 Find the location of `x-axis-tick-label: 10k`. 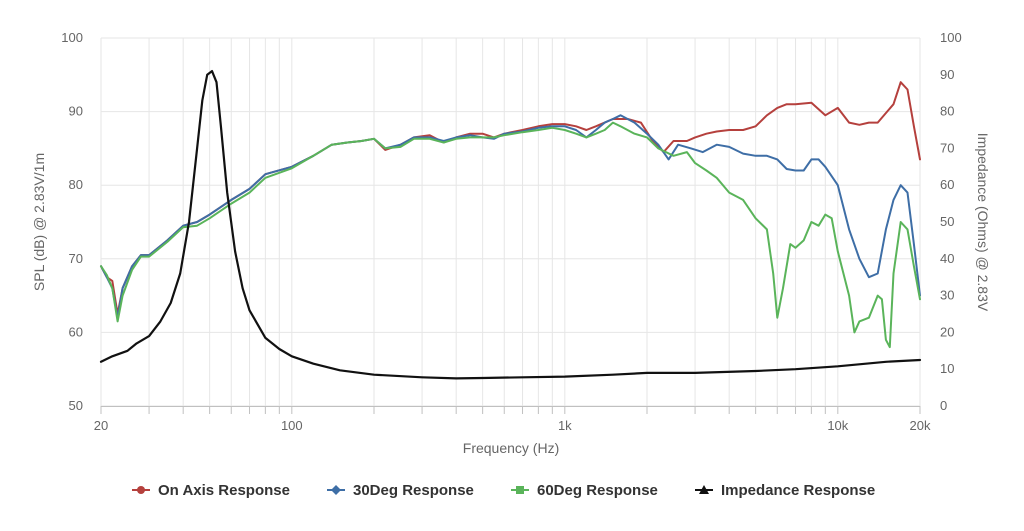

x-axis-tick-label: 10k is located at coordinates (837, 425).